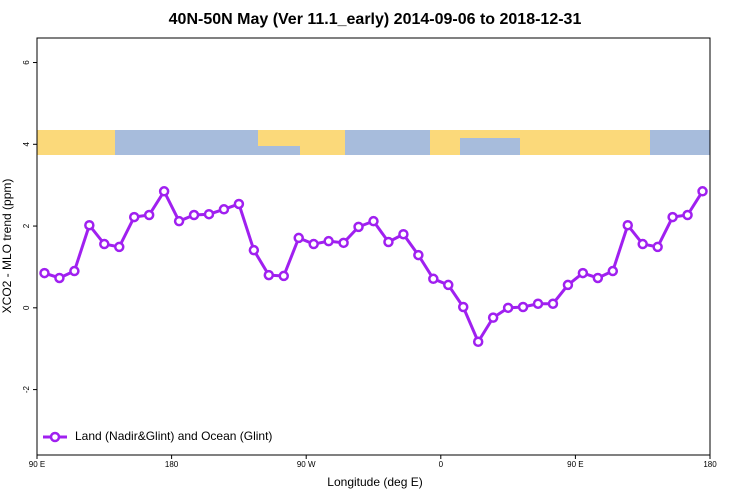 The image size is (750, 500). What do you see at coordinates (441, 464) in the screenshot?
I see `x-tick-label: 0` at bounding box center [441, 464].